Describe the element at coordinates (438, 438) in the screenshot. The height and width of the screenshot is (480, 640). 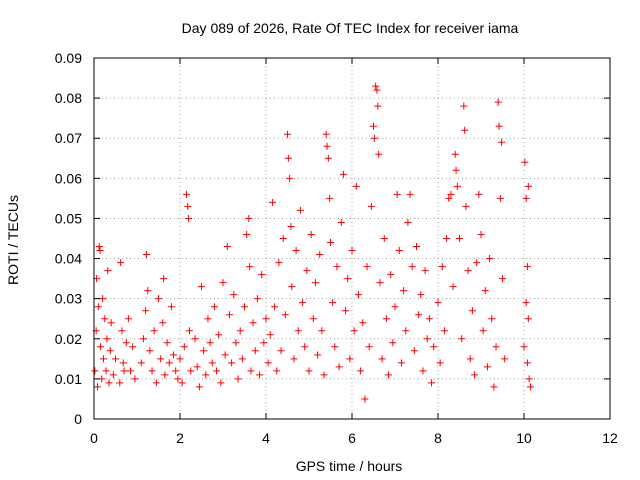
I see `x-tick-label: 8` at that location.